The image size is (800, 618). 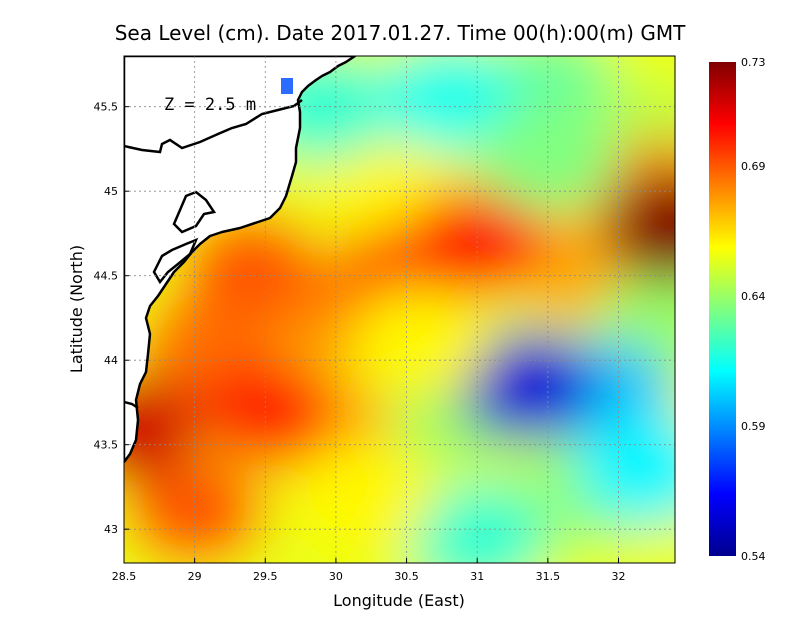 What do you see at coordinates (124, 576) in the screenshot?
I see `x-tick-label: 28.5` at bounding box center [124, 576].